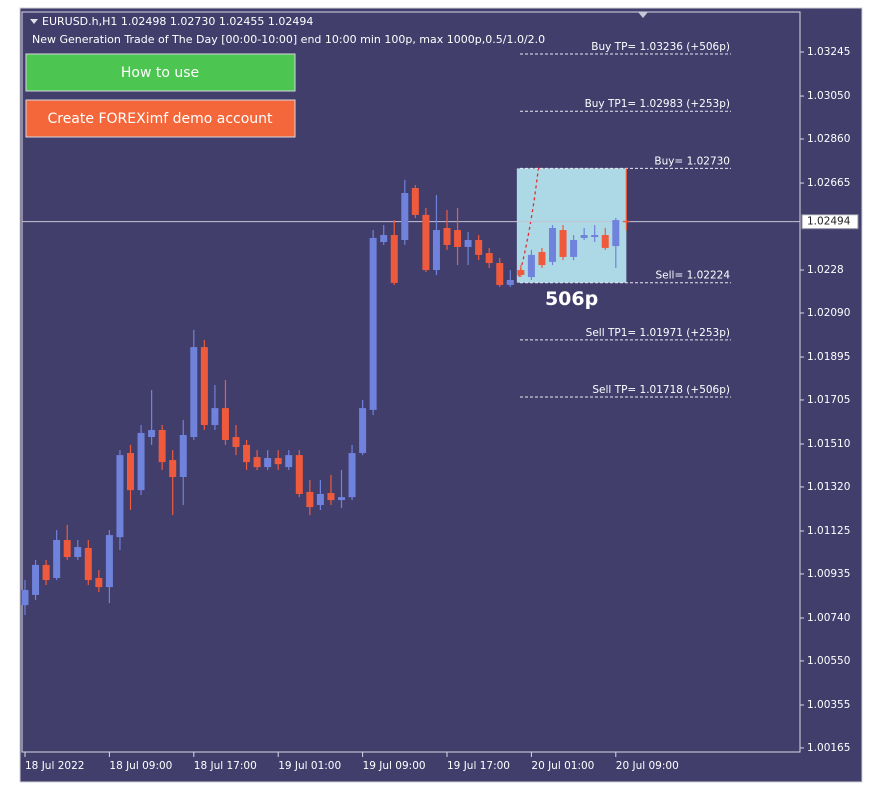 The image size is (884, 786). What do you see at coordinates (828, 661) in the screenshot?
I see `y-tick-label: 1.00550` at bounding box center [828, 661].